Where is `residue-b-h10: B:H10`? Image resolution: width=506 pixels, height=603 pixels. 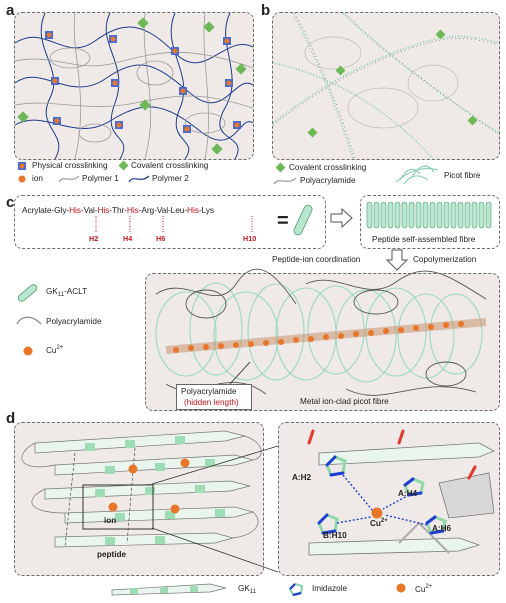 residue-b-h10: B:H10 is located at coordinates (335, 535).